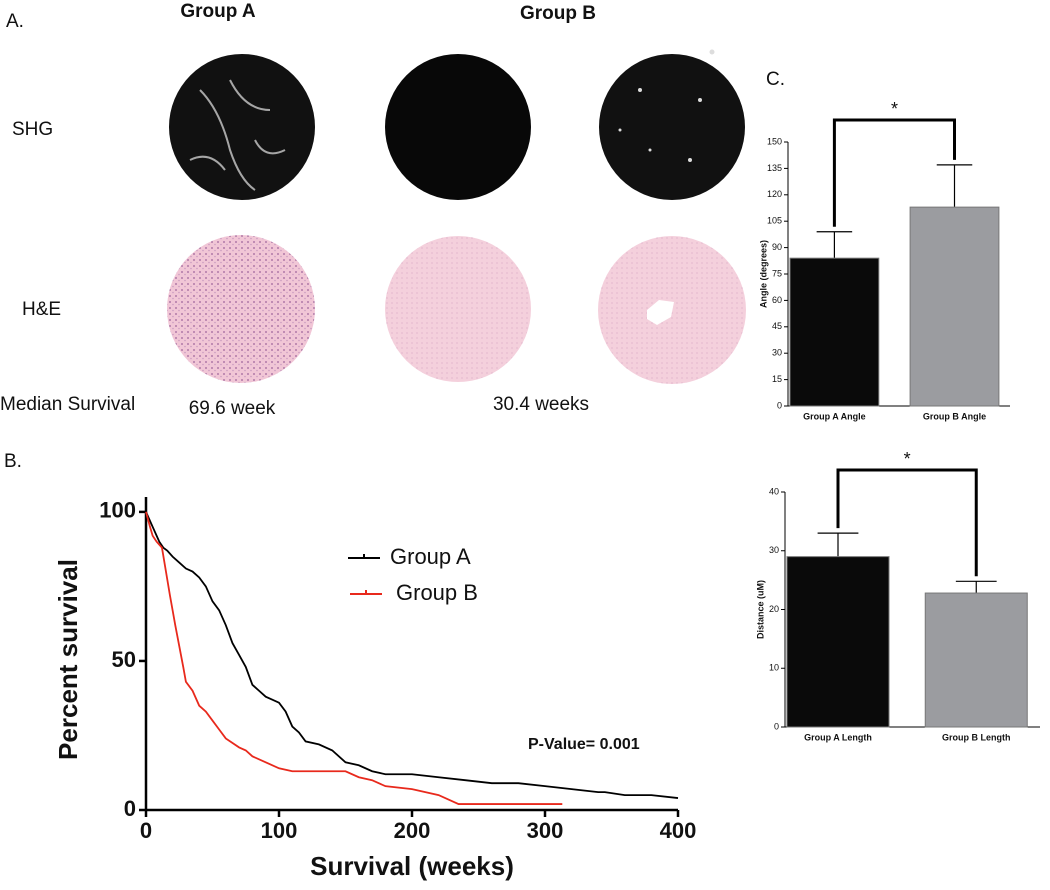  Describe the element at coordinates (456, 309) in the screenshot. I see `he-images` at that location.